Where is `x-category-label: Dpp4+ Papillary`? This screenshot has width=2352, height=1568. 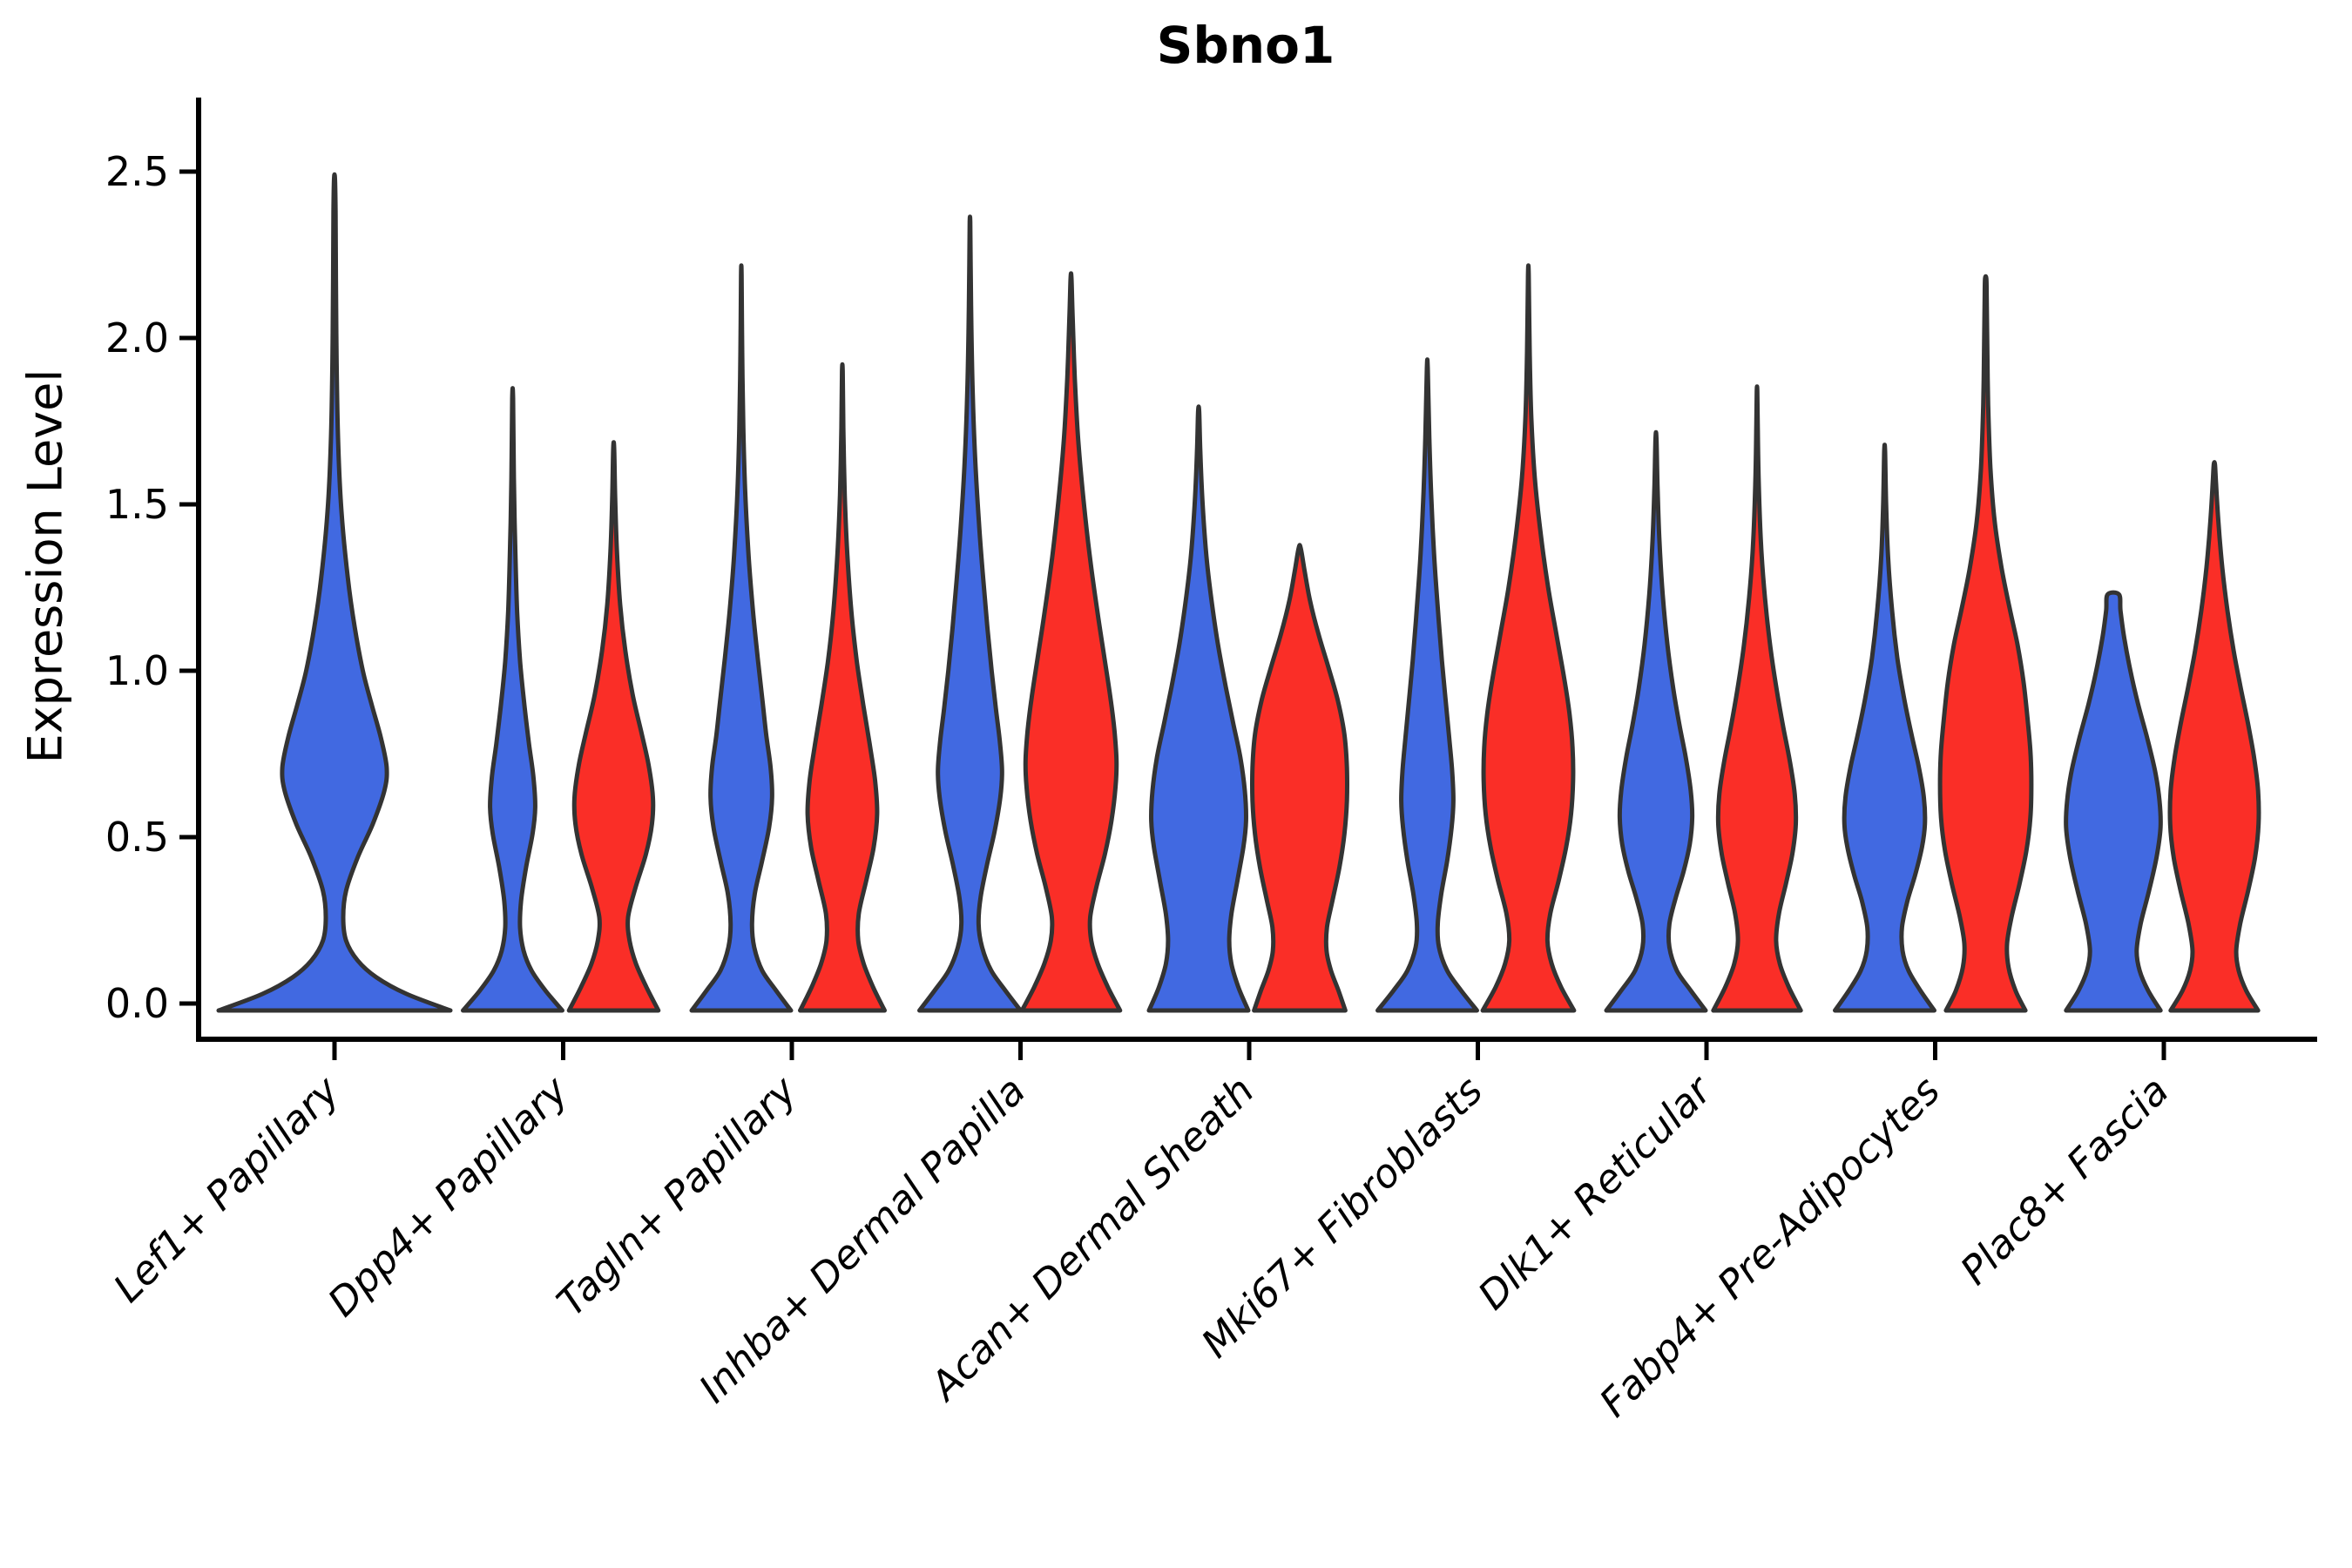 x-category-label: Dpp4+ Papillary is located at coordinates (448, 1195).